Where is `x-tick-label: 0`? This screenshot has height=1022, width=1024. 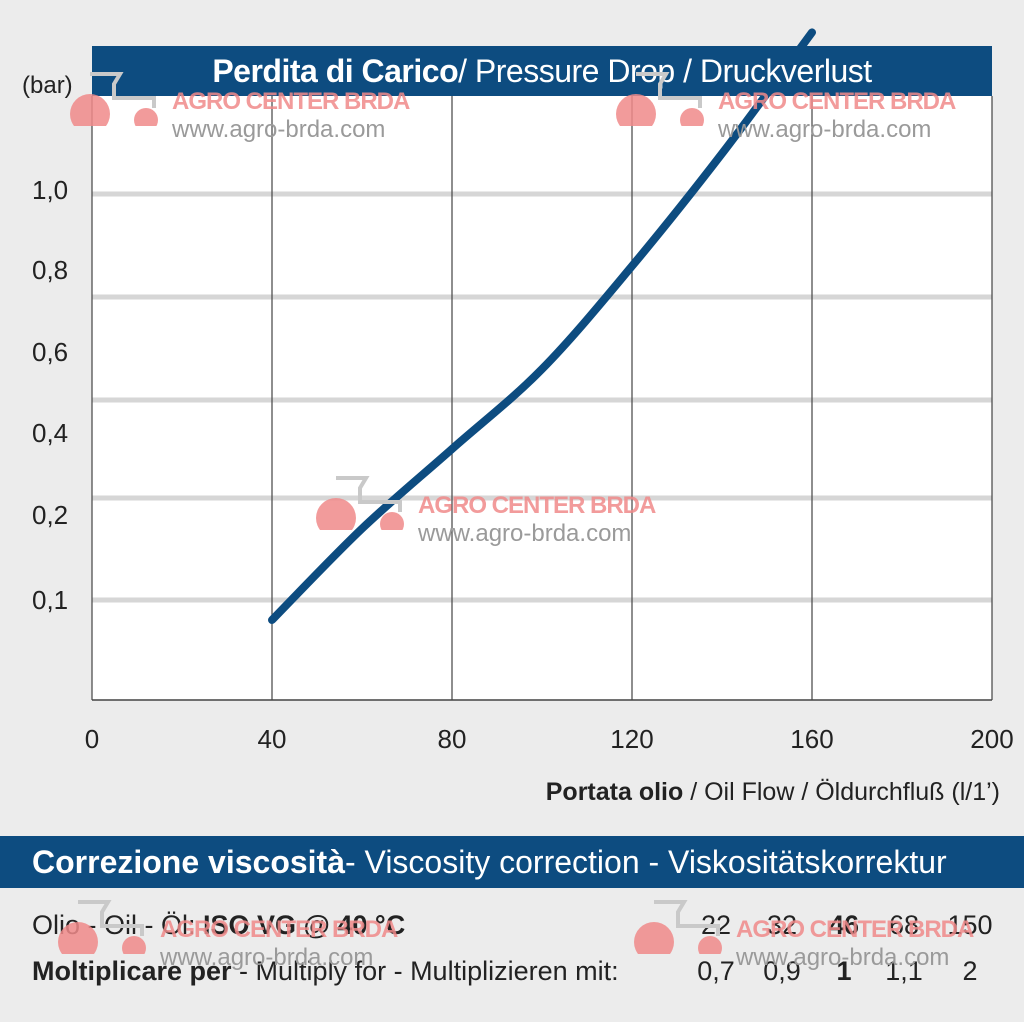 x-tick-label: 0 is located at coordinates (92, 739).